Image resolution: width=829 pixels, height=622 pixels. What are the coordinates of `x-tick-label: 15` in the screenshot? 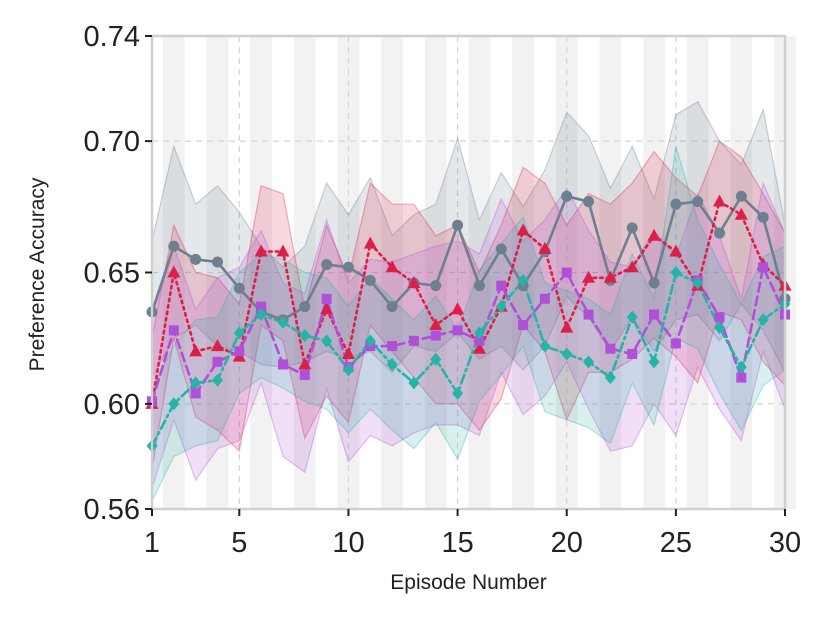 It's located at (457, 543).